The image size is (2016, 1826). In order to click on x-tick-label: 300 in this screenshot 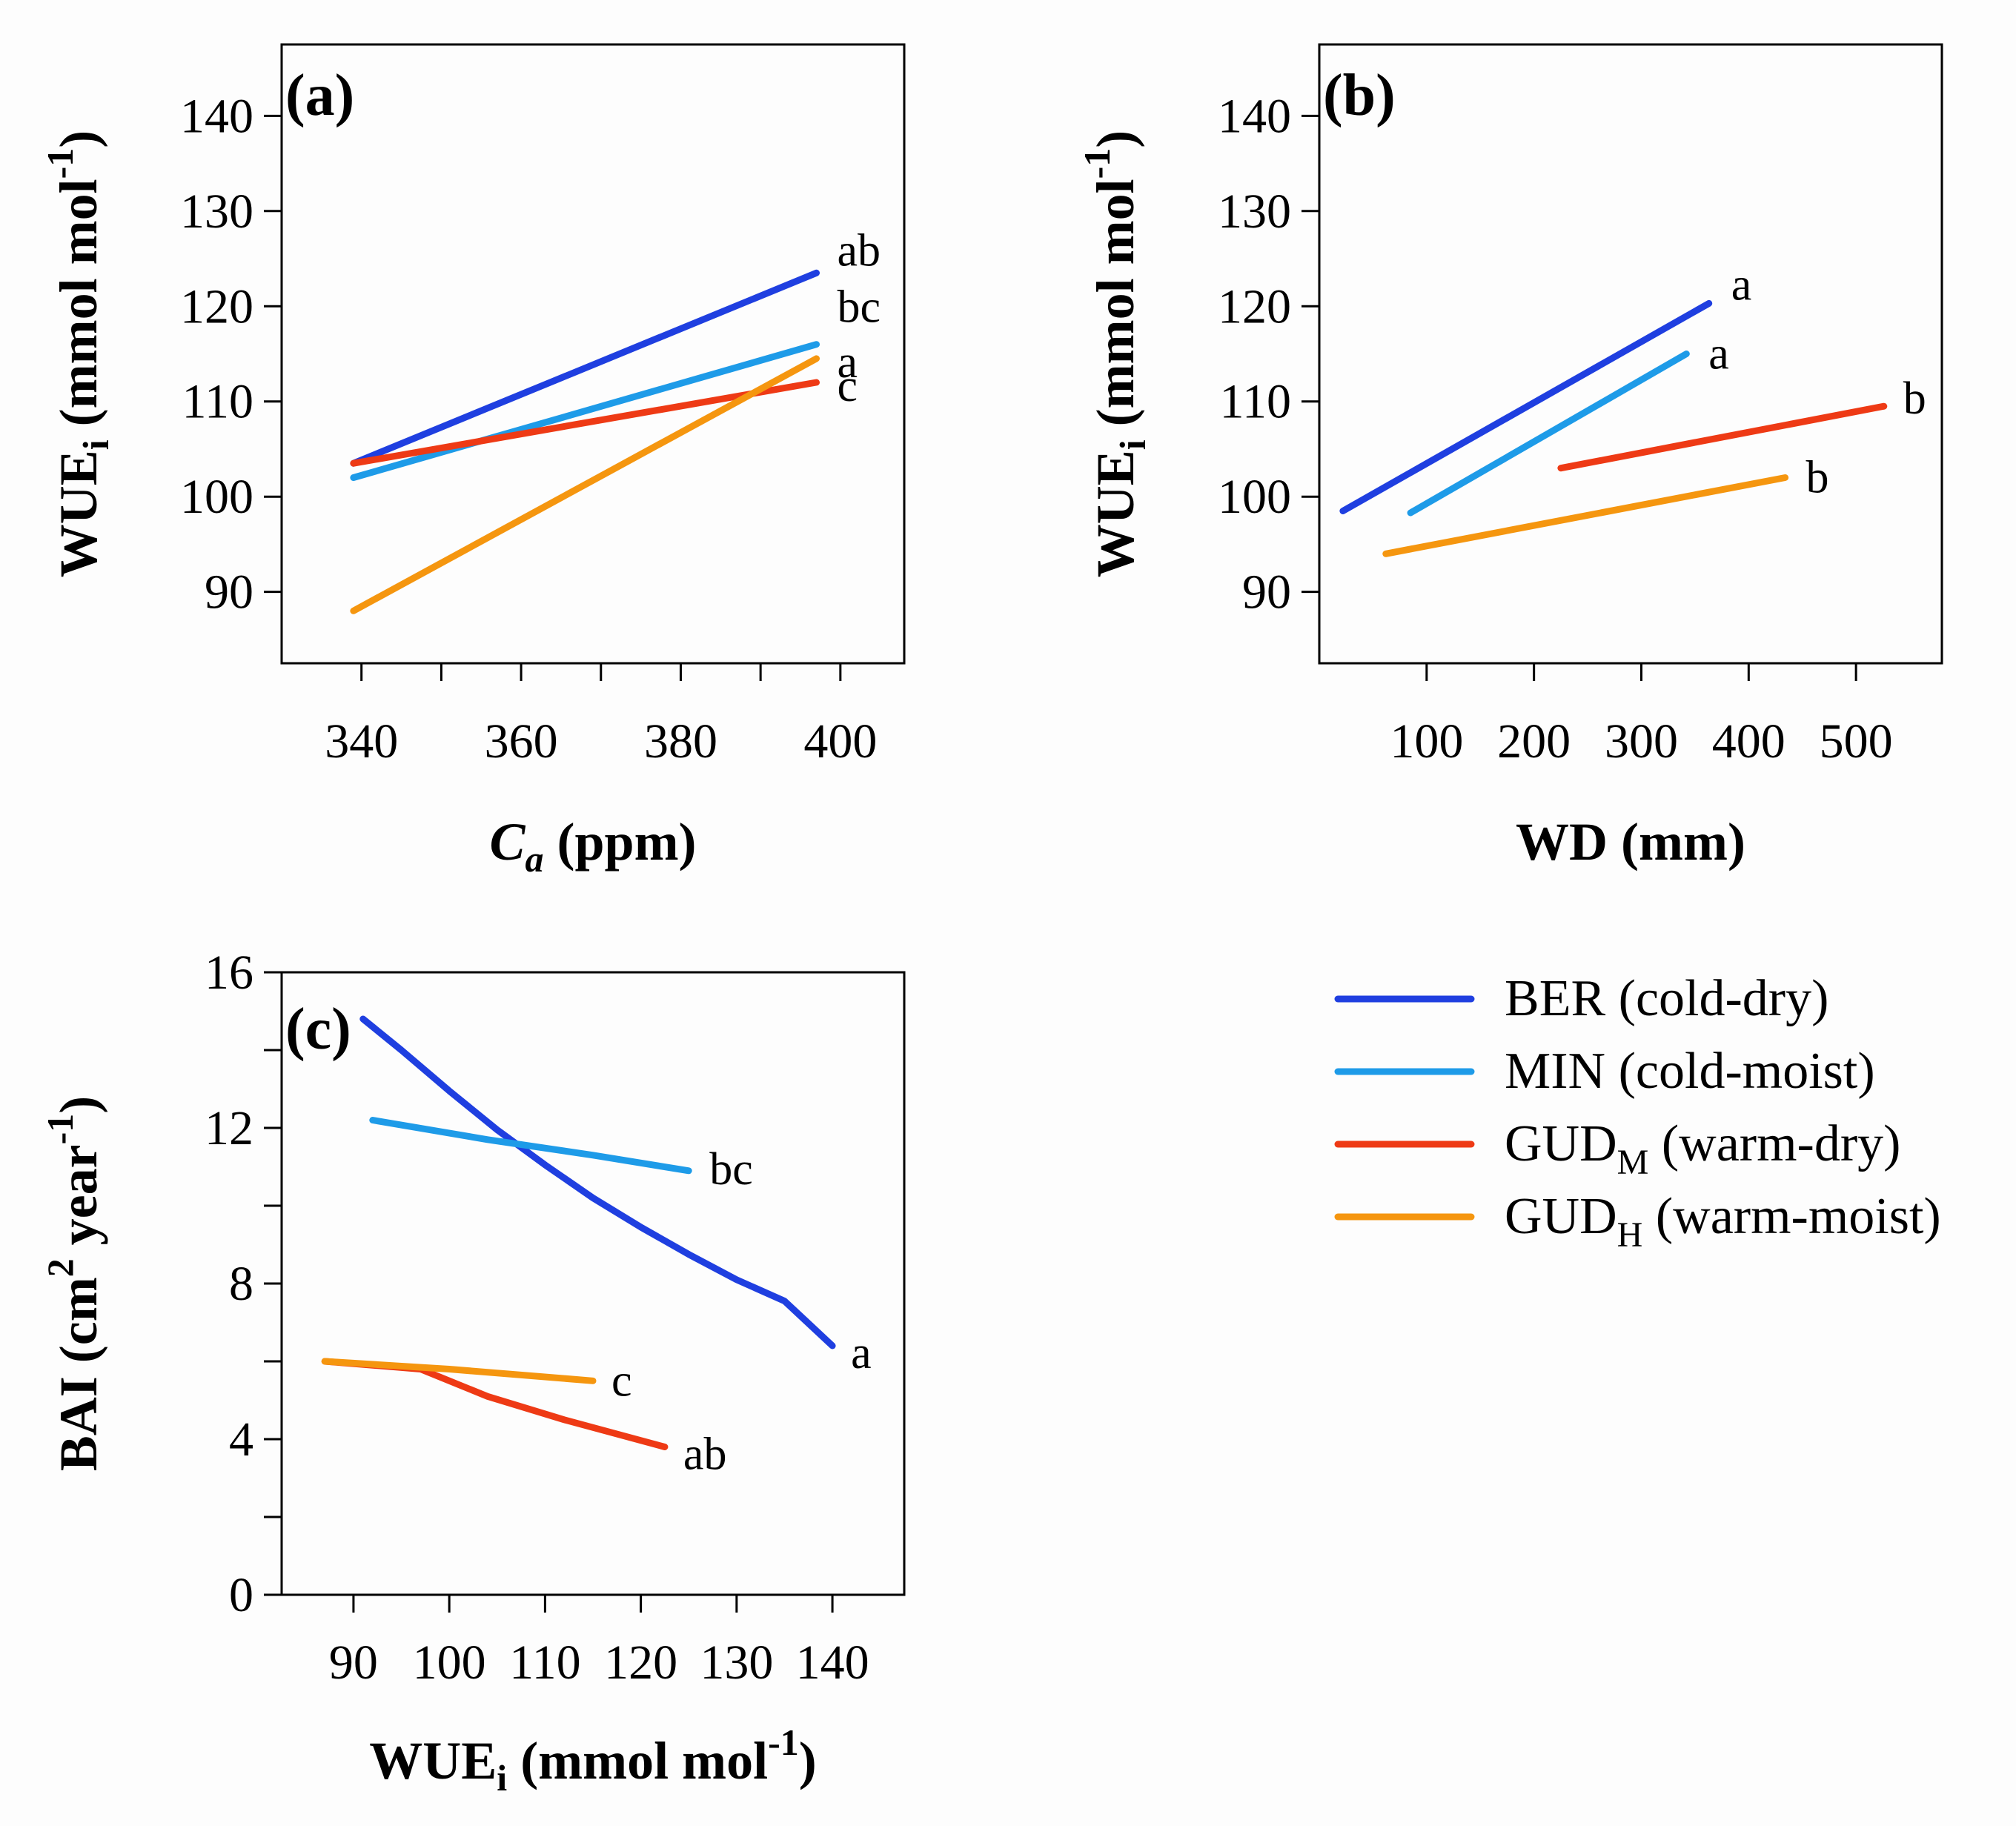, I will do `click(1641, 741)`.